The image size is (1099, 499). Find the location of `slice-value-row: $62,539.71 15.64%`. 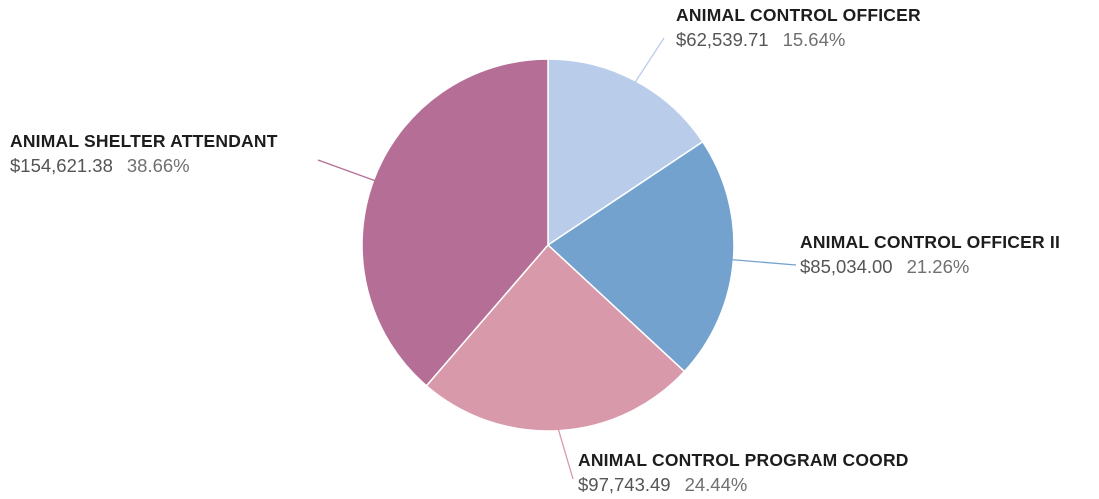

slice-value-row: $62,539.71 15.64% is located at coordinates (798, 39).